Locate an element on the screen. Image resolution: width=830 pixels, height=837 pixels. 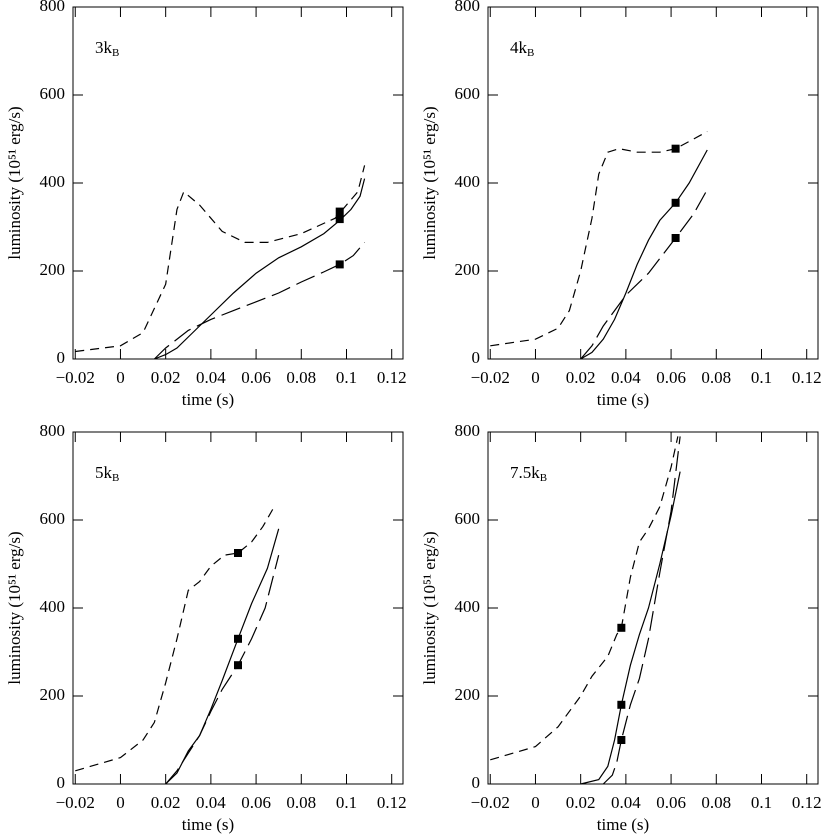
panel-annotation: 5kB is located at coordinates (107, 473).